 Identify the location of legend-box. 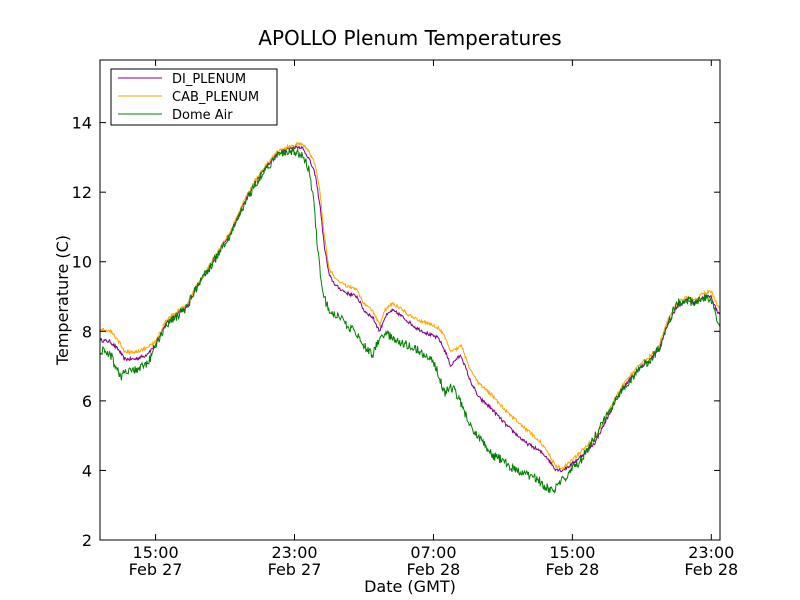
(194, 97).